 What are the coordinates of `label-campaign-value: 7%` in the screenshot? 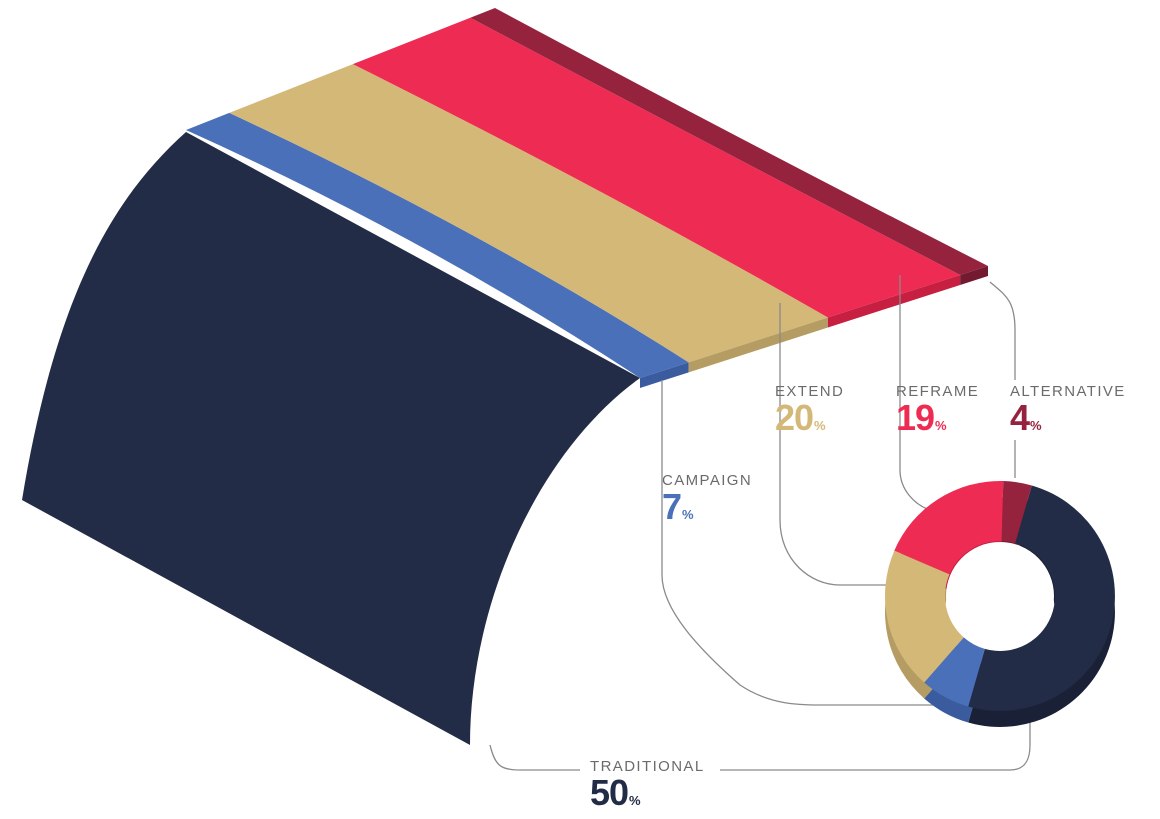 It's located at (707, 511).